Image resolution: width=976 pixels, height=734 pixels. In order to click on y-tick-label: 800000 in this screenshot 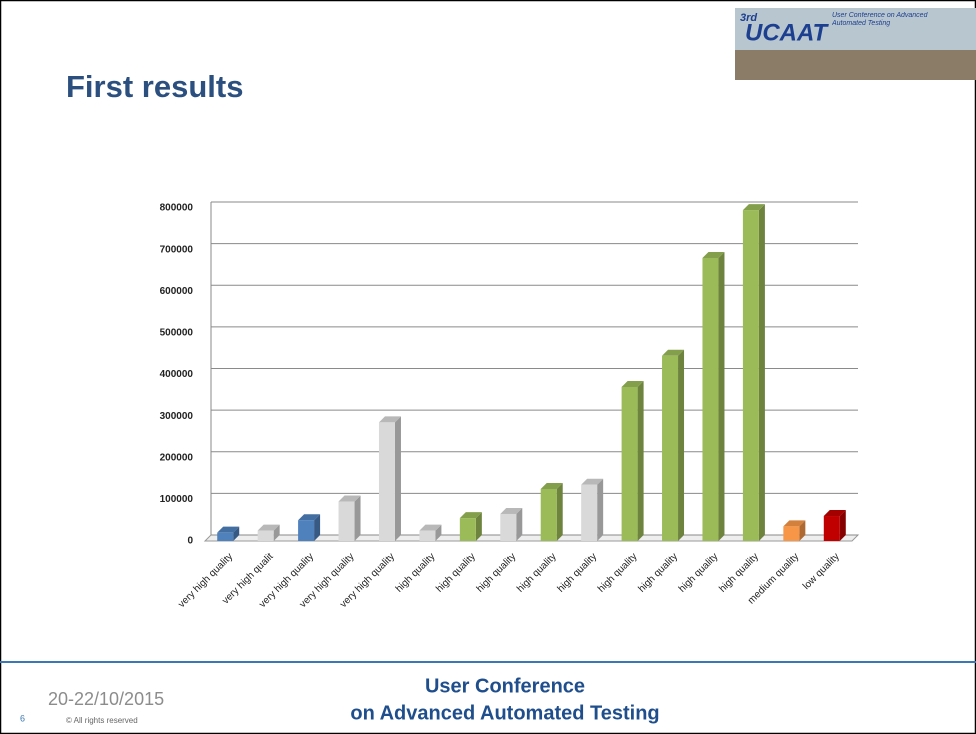, I will do `click(177, 208)`.